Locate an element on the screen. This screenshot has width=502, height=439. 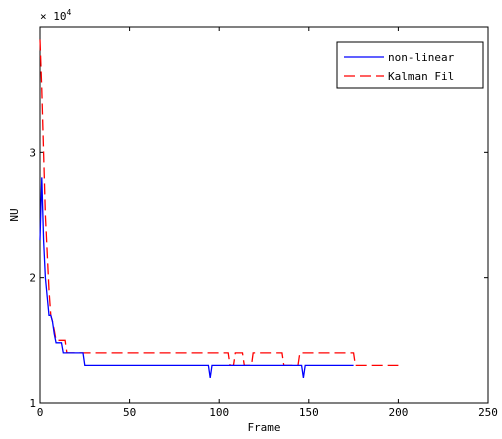
y-axis-exponent-base: × 10 is located at coordinates (53, 16).